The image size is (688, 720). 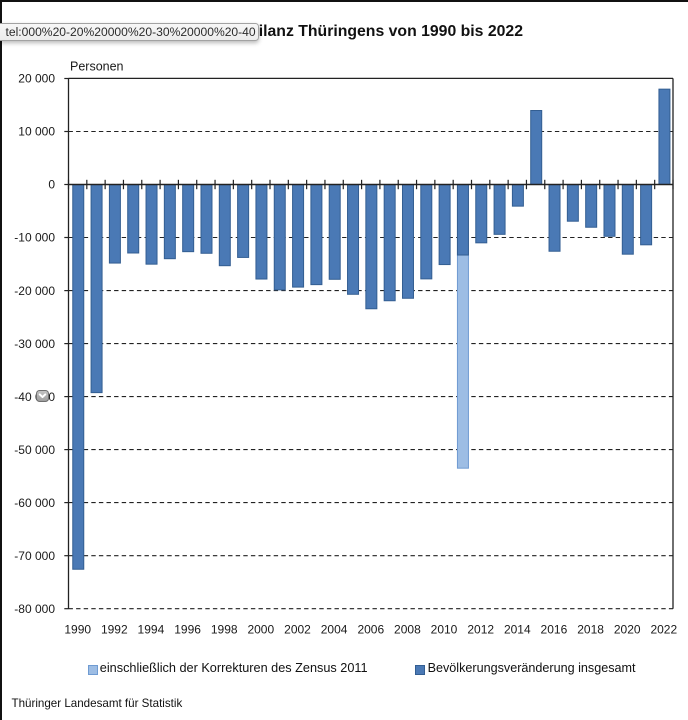 What do you see at coordinates (34, 556) in the screenshot?
I see `svg-text: -70 000` at bounding box center [34, 556].